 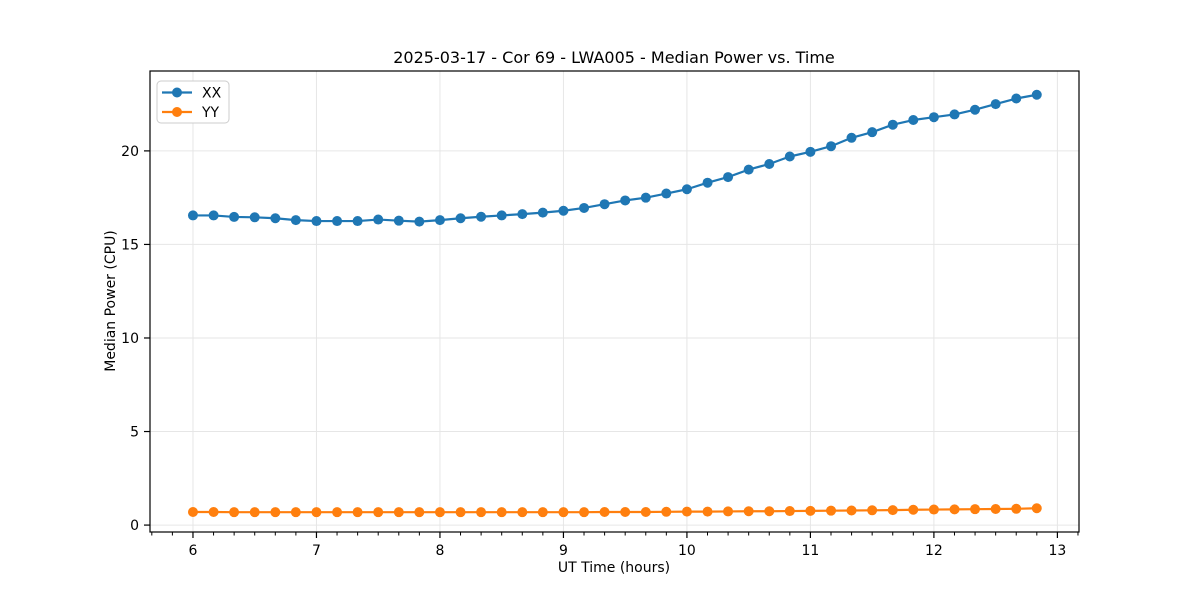 What do you see at coordinates (212, 94) in the screenshot?
I see `legend-label-XX: XX` at bounding box center [212, 94].